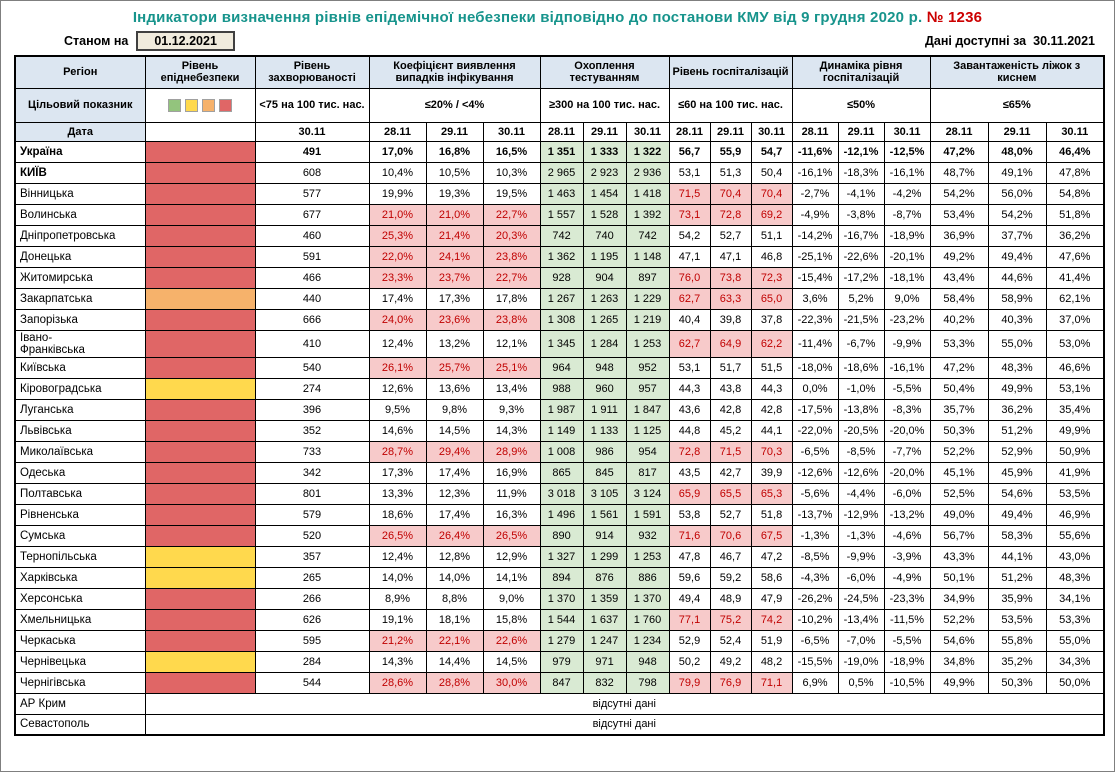 Image resolution: width=1115 pixels, height=772 pixels. Describe the element at coordinates (771, 298) in the screenshot. I see `hosp-cell: 65,0` at that location.